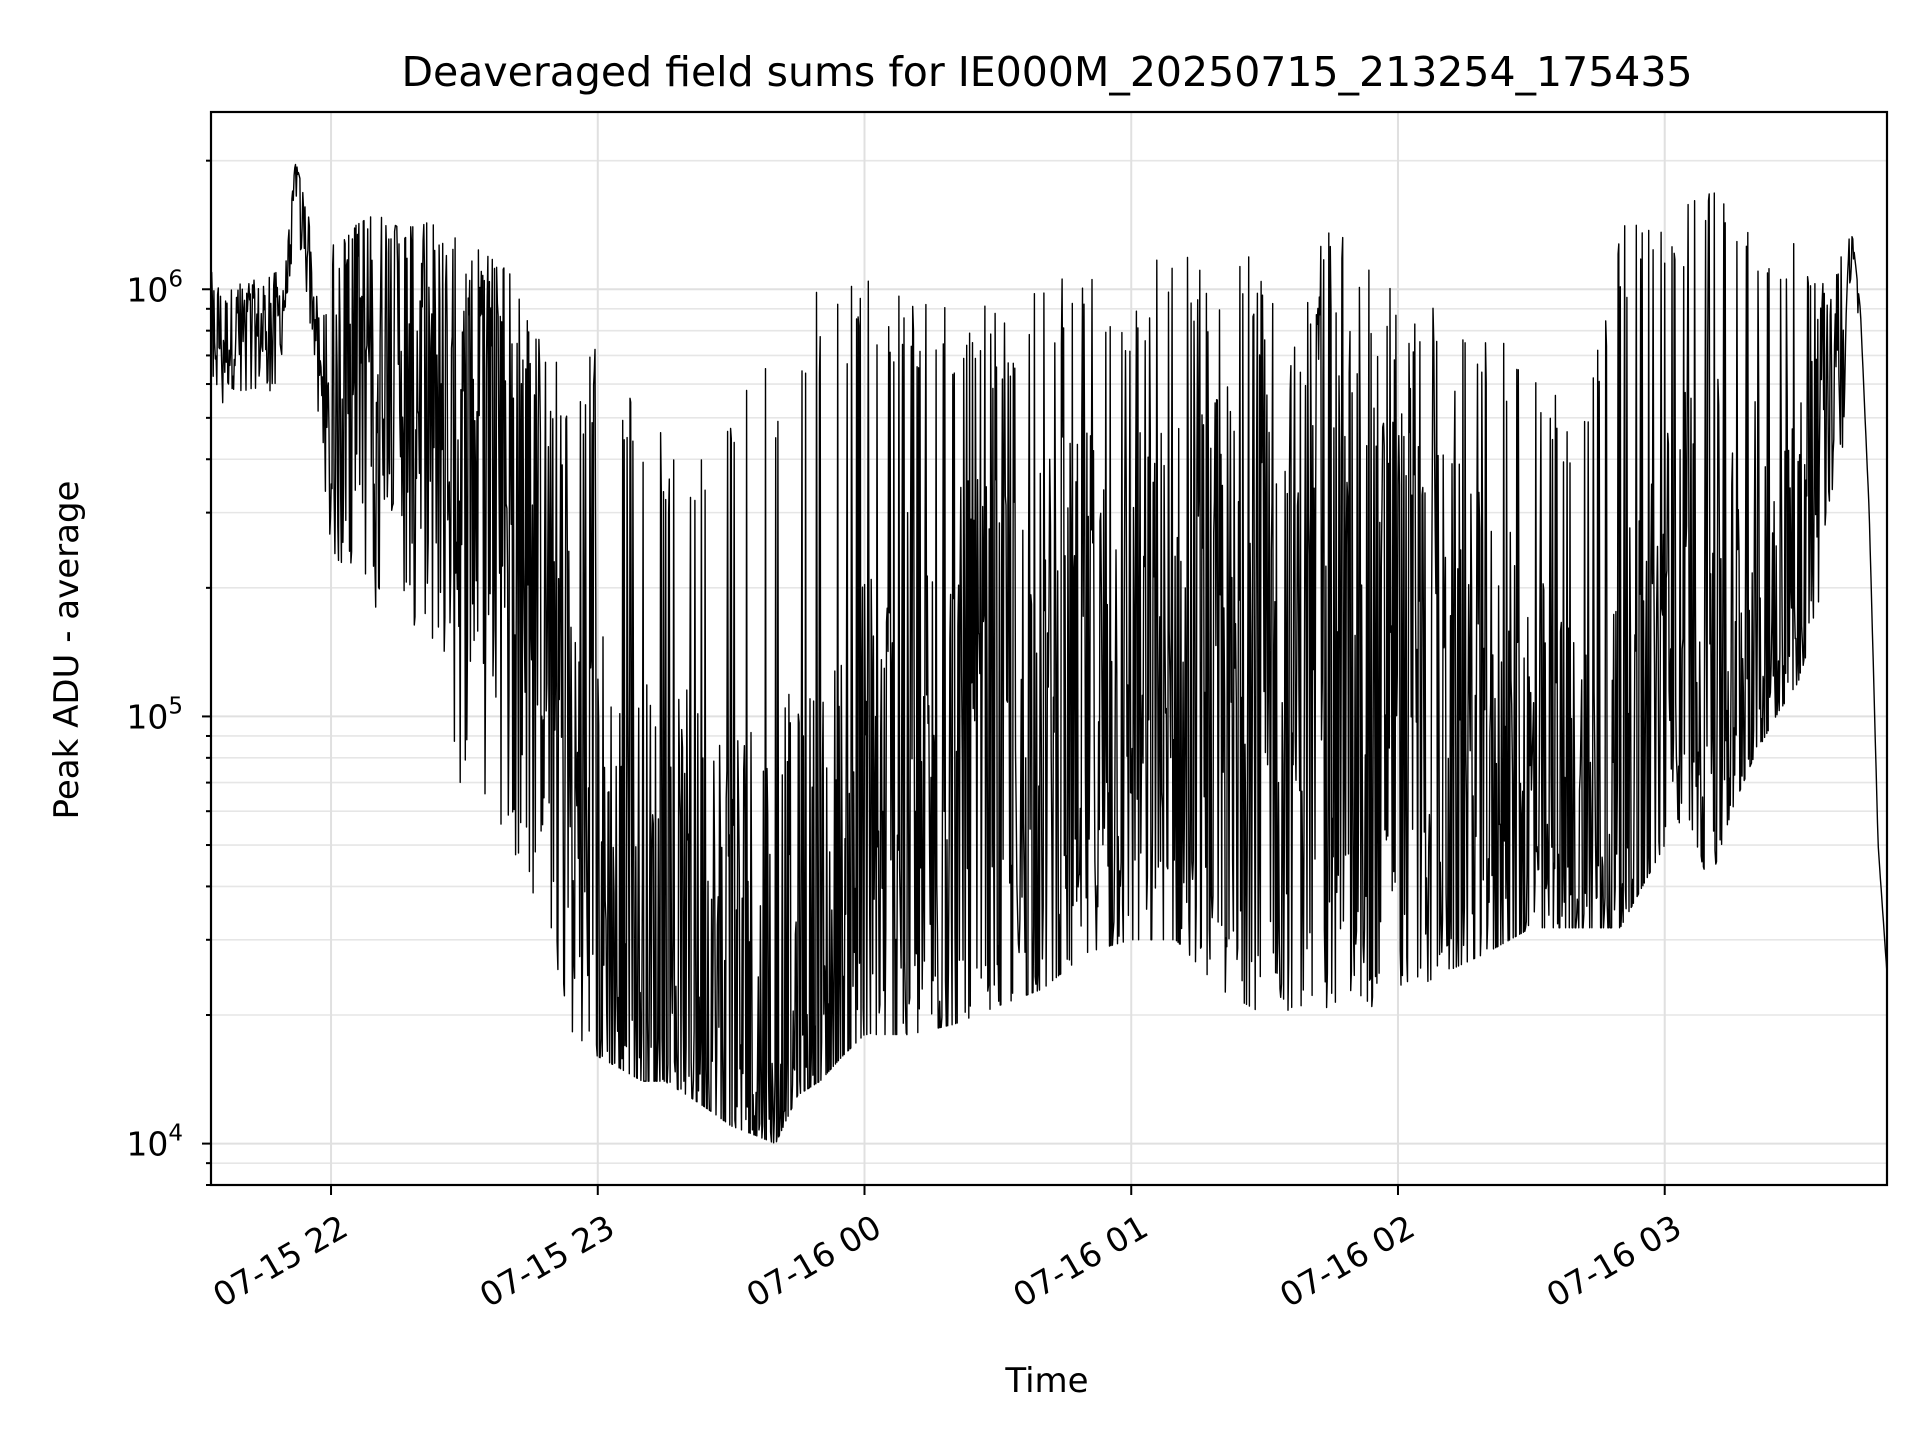 The width and height of the screenshot is (1920, 1440). What do you see at coordinates (67, 650) in the screenshot?
I see `y-axis-label: Peak ADU - average` at bounding box center [67, 650].